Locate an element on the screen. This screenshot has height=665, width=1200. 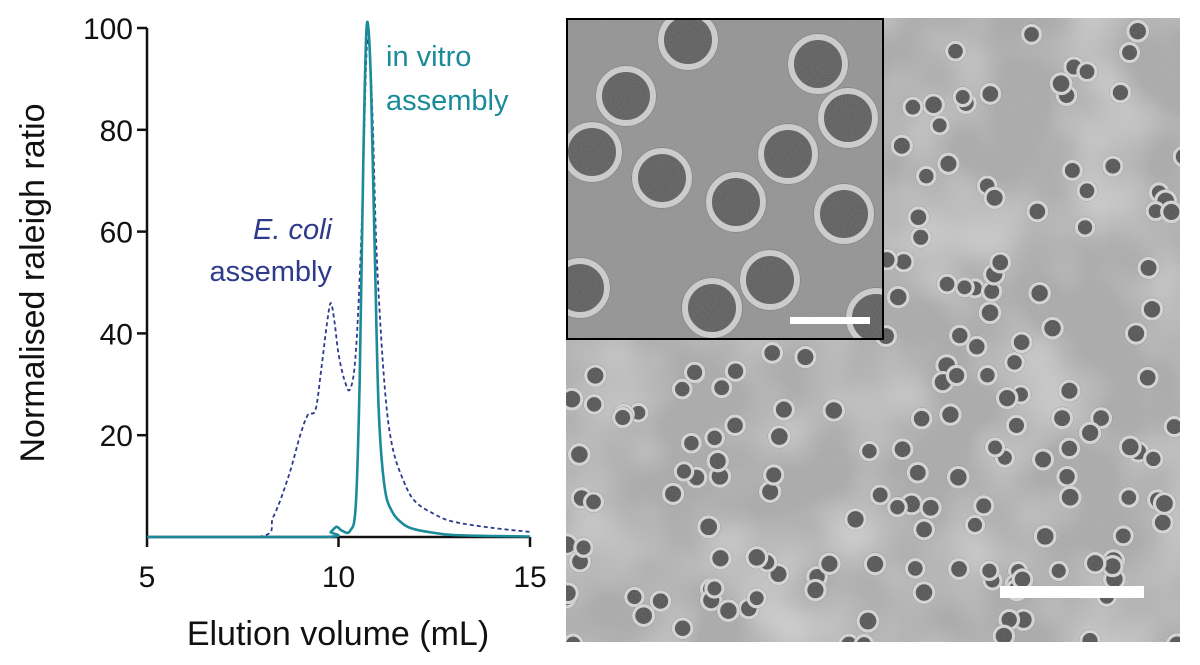
x-axis-title: Elution volume (mL) is located at coordinates (338, 634).